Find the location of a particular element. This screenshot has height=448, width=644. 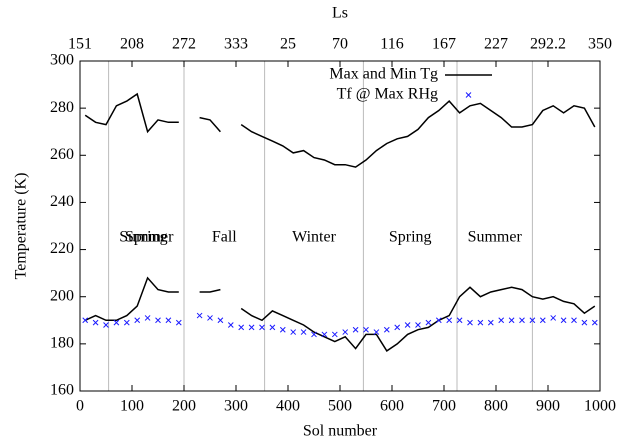

x-tick-label: 500 is located at coordinates (340, 406).